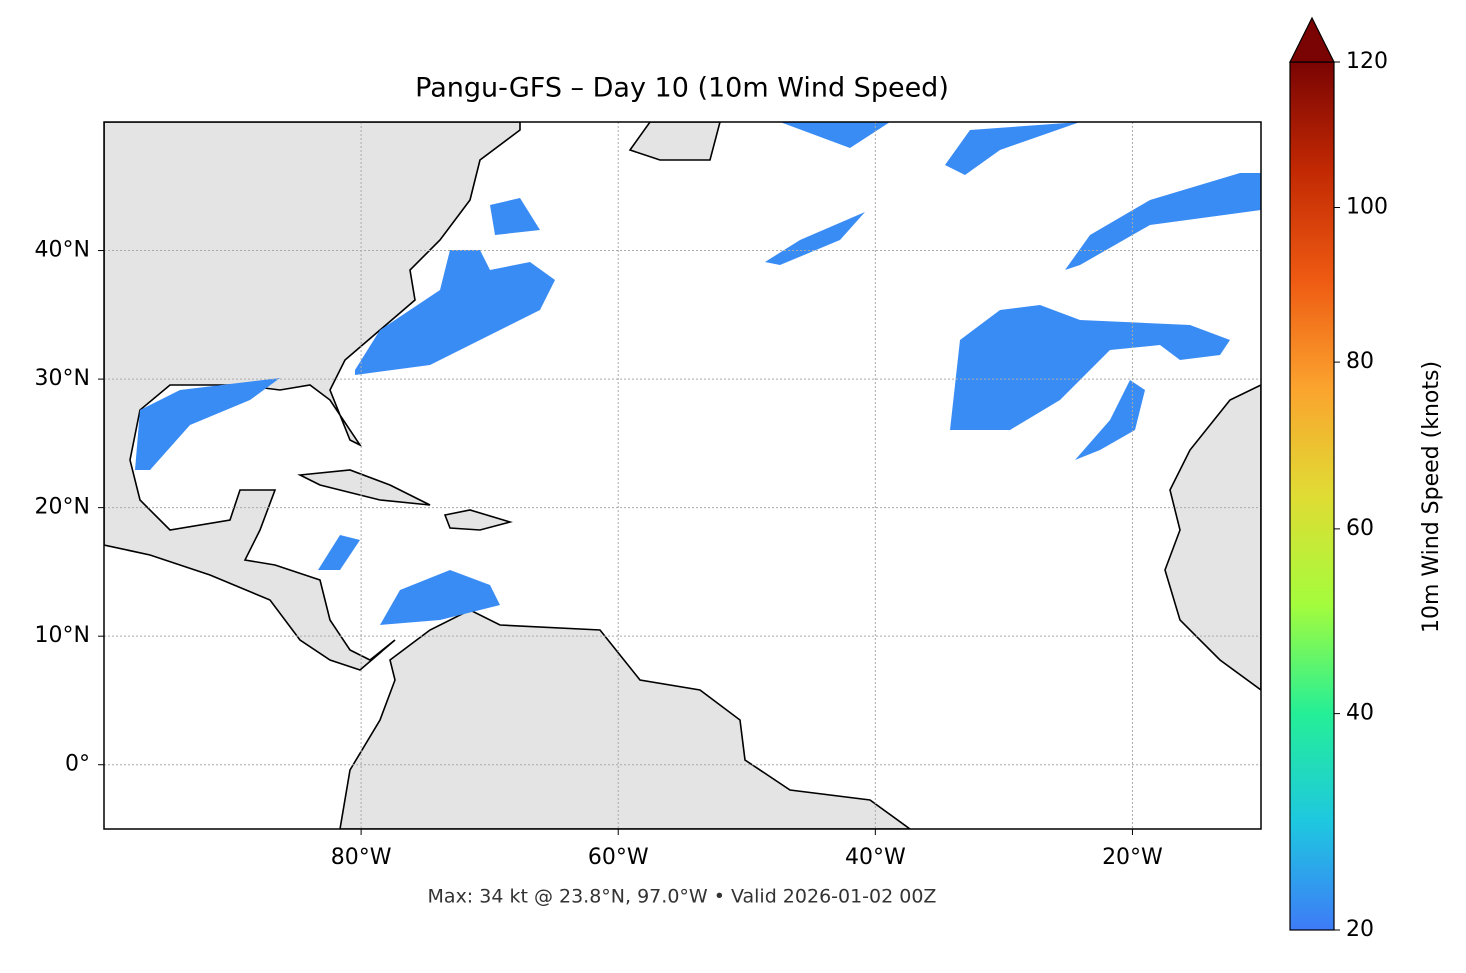 The image size is (1466, 973). Describe the element at coordinates (618, 857) in the screenshot. I see `x-tick-label: 60°W` at that location.